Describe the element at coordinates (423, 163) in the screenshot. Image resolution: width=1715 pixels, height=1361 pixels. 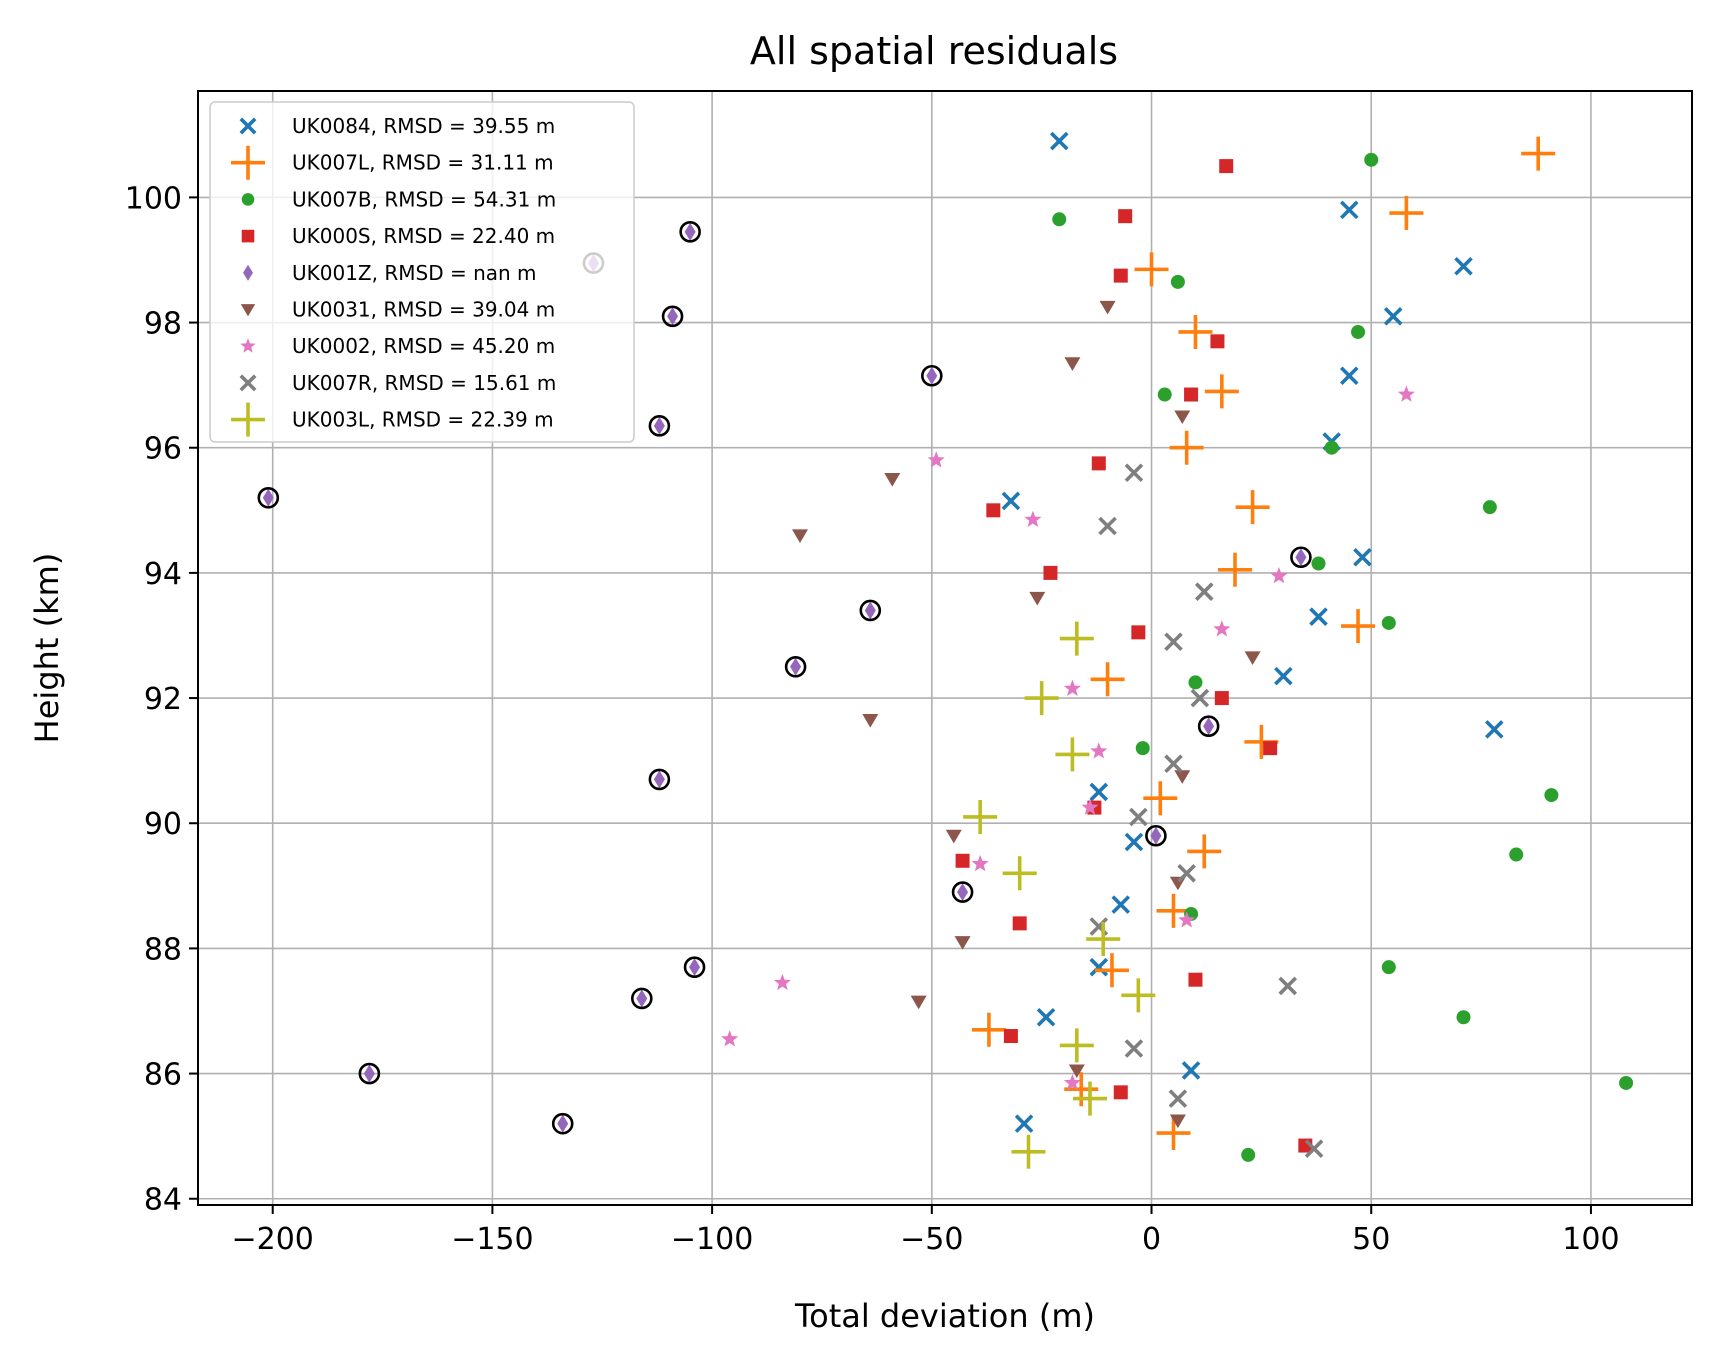
I see `legend-label: UK007L, RMSD = 31.11 m` at that location.